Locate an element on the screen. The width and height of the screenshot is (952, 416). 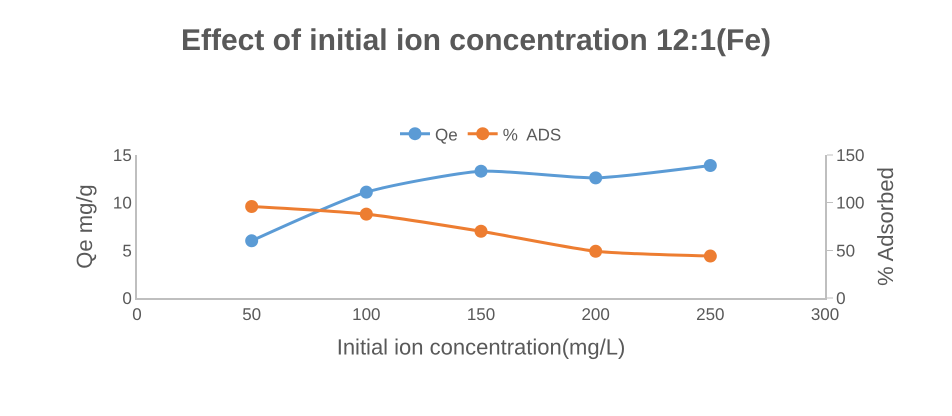
y2-tick-label: 100 is located at coordinates (850, 203).